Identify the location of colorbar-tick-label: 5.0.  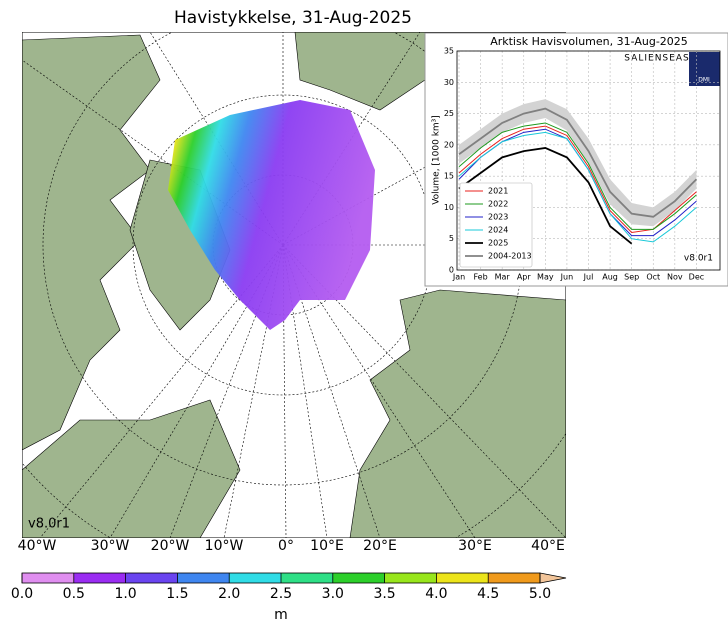
(540, 594).